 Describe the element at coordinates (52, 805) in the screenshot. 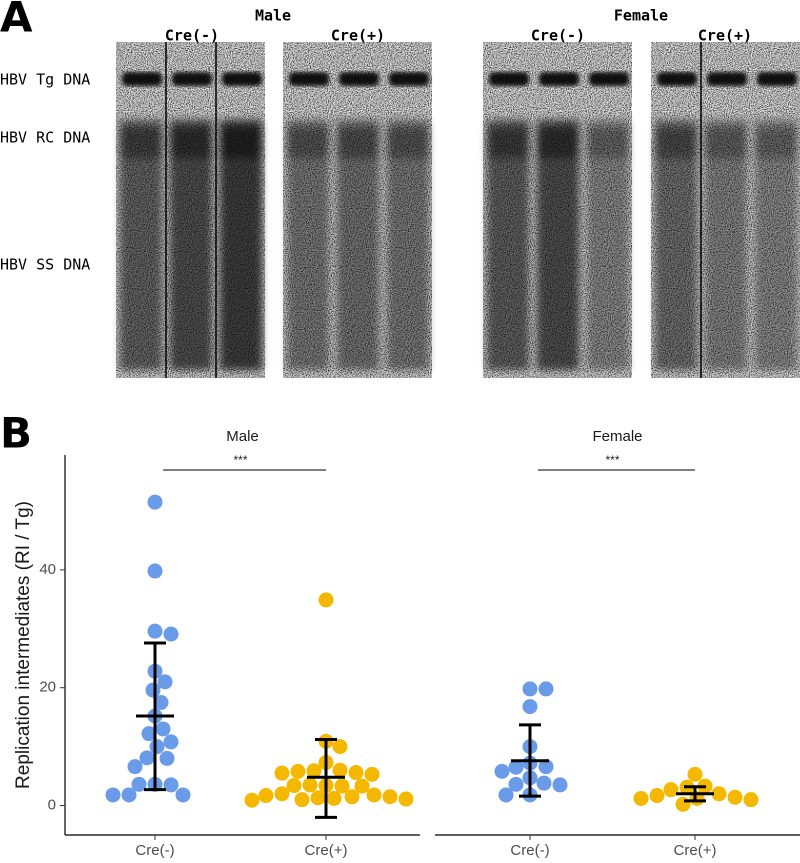

I see `y-tick-label: 0` at that location.